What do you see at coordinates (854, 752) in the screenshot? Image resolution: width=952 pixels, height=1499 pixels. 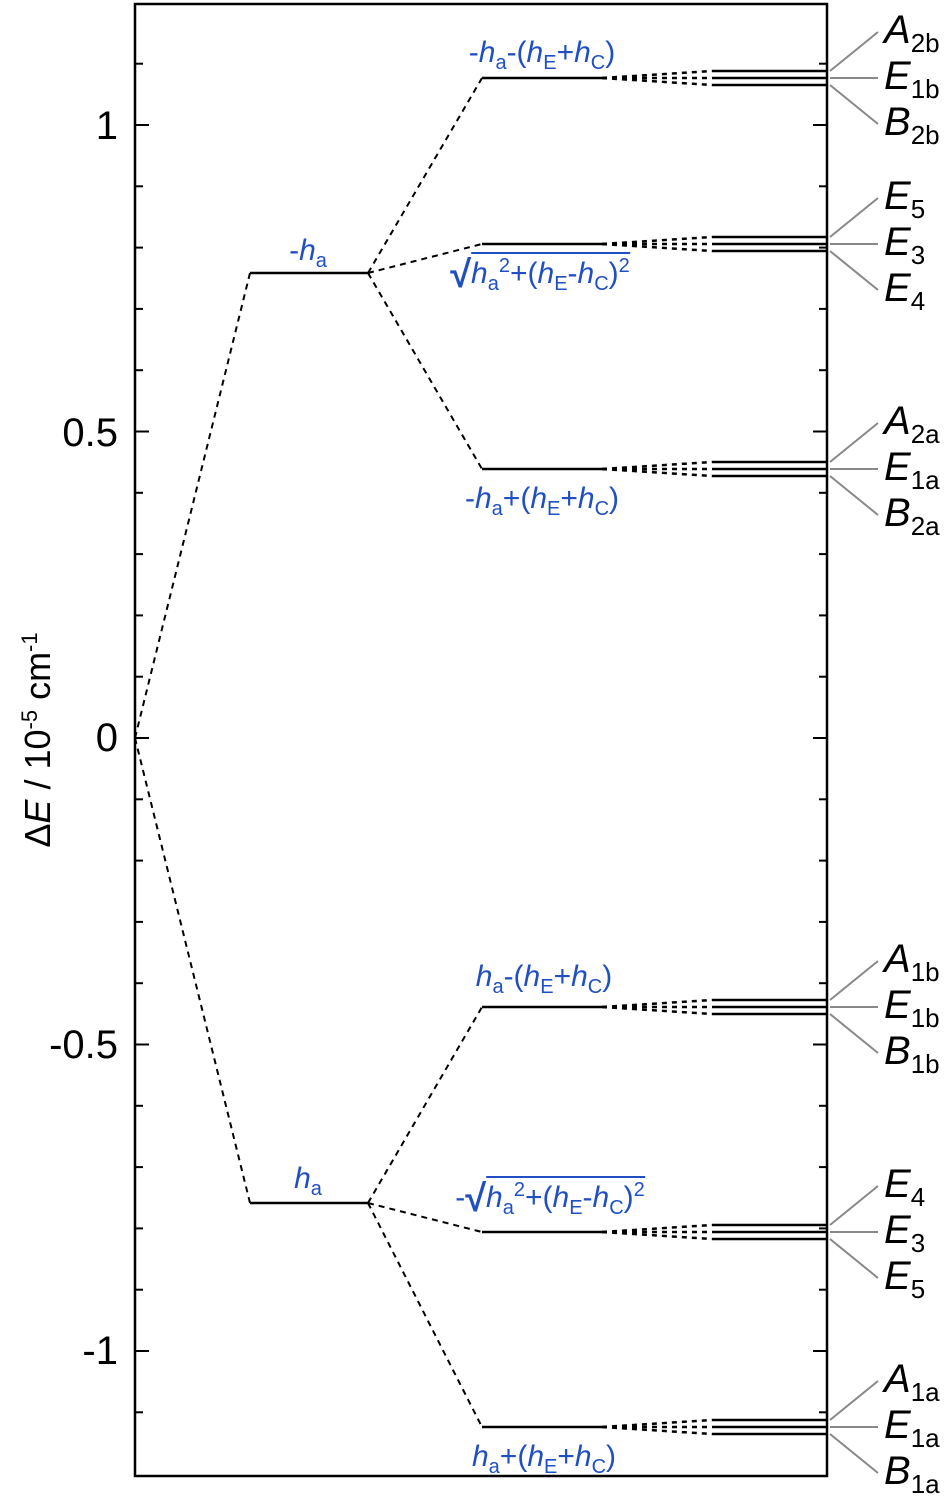 I see `leader-lines` at bounding box center [854, 752].